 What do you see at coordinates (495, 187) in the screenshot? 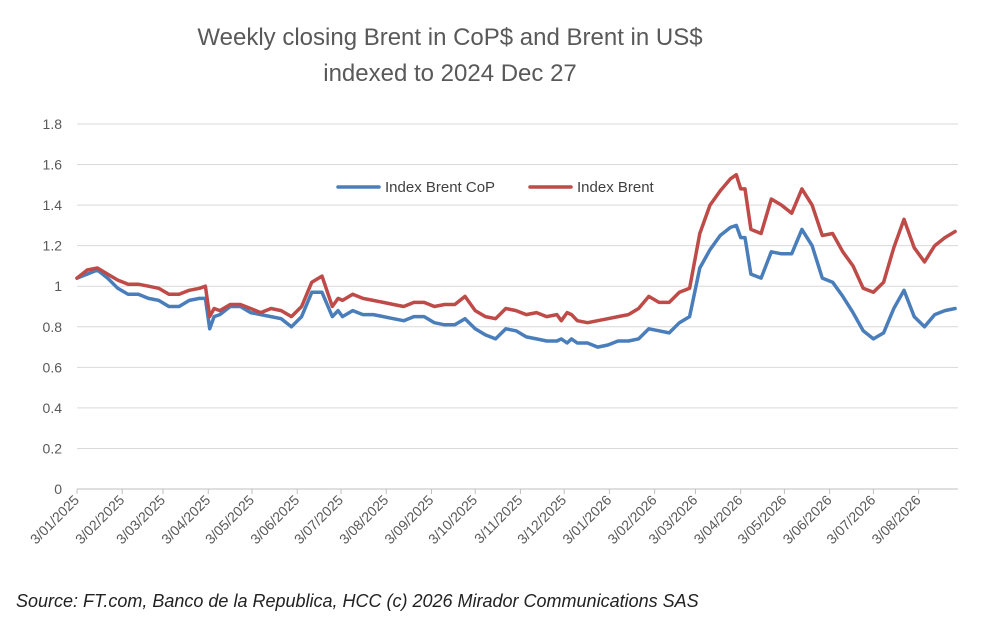
I see `legend: Index Brent CoP Index Brent` at bounding box center [495, 187].